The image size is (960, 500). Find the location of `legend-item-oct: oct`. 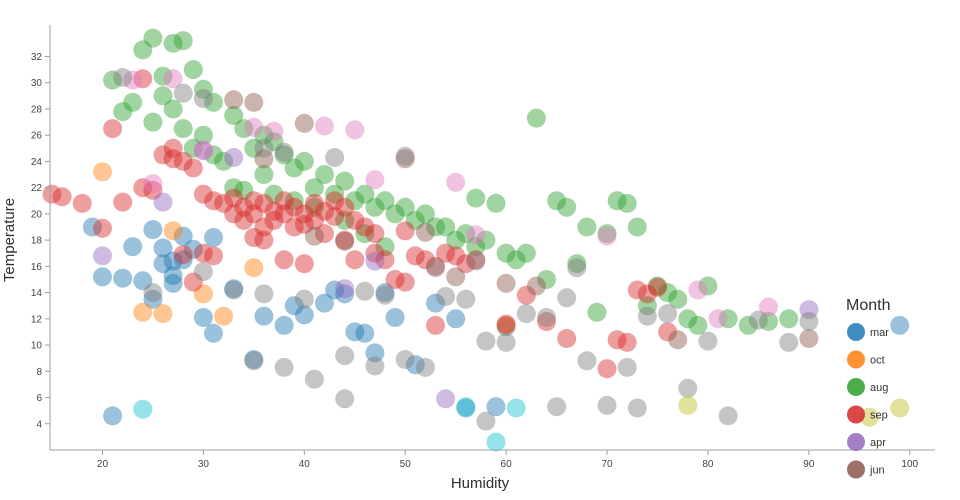

legend-item-oct: oct is located at coordinates (866, 359).